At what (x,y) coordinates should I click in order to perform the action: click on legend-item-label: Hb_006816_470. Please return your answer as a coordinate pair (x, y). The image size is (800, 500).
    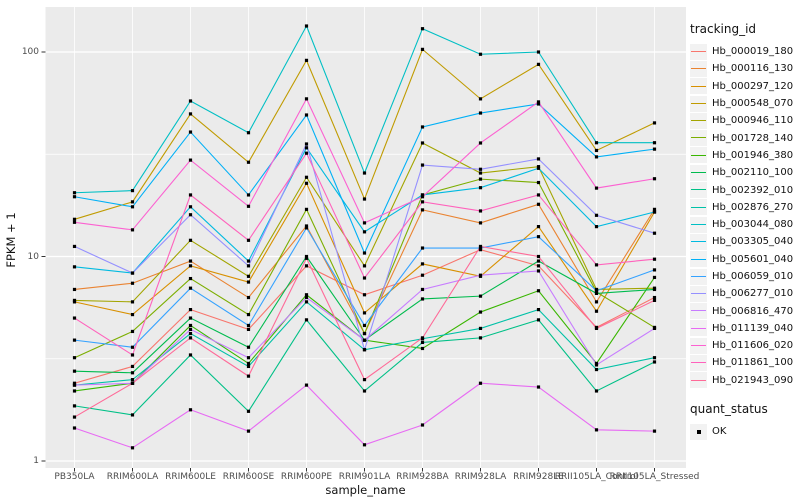
    Looking at the image, I should click on (753, 311).